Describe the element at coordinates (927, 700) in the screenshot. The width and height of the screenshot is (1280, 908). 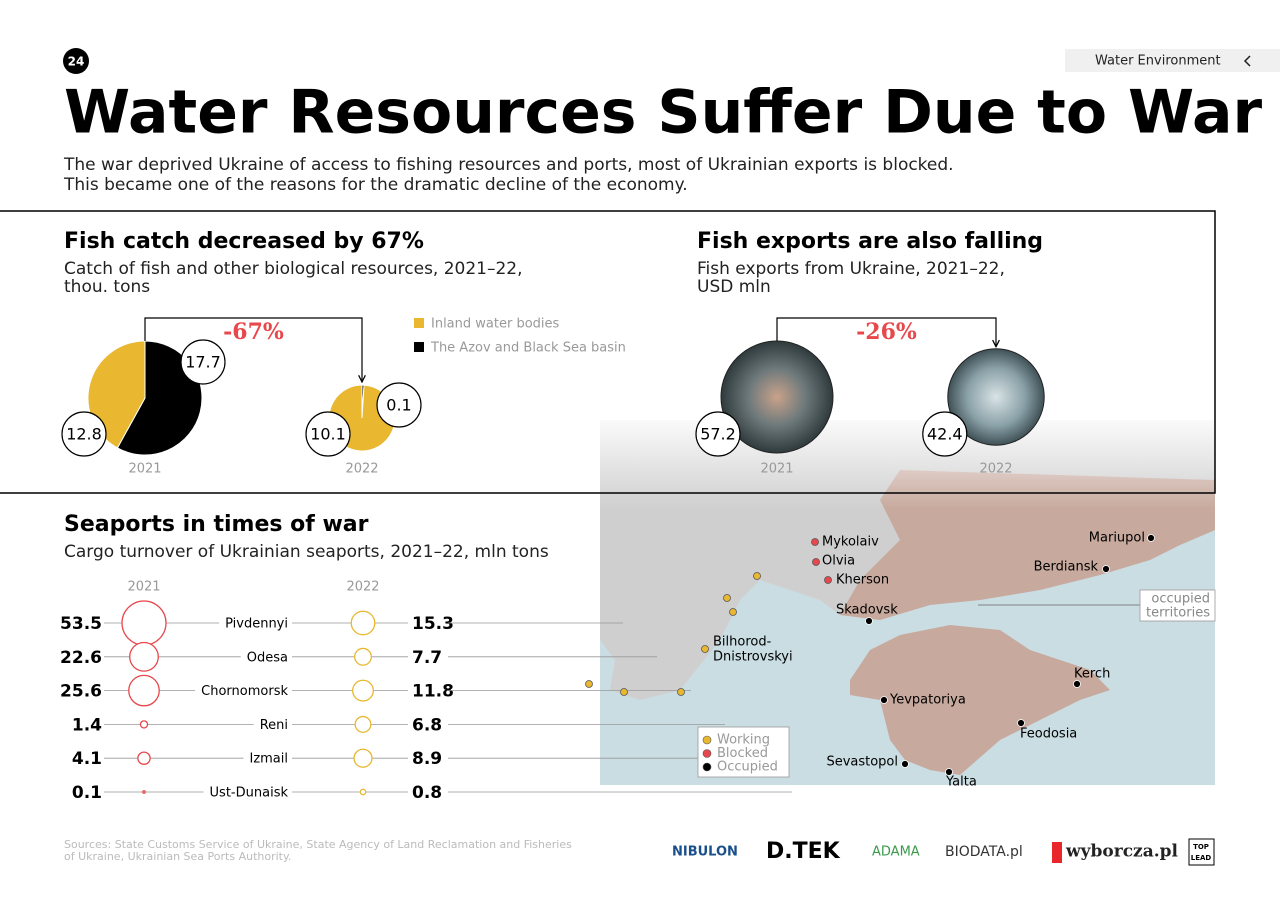
I see `place-label: Yevpatoriya` at that location.